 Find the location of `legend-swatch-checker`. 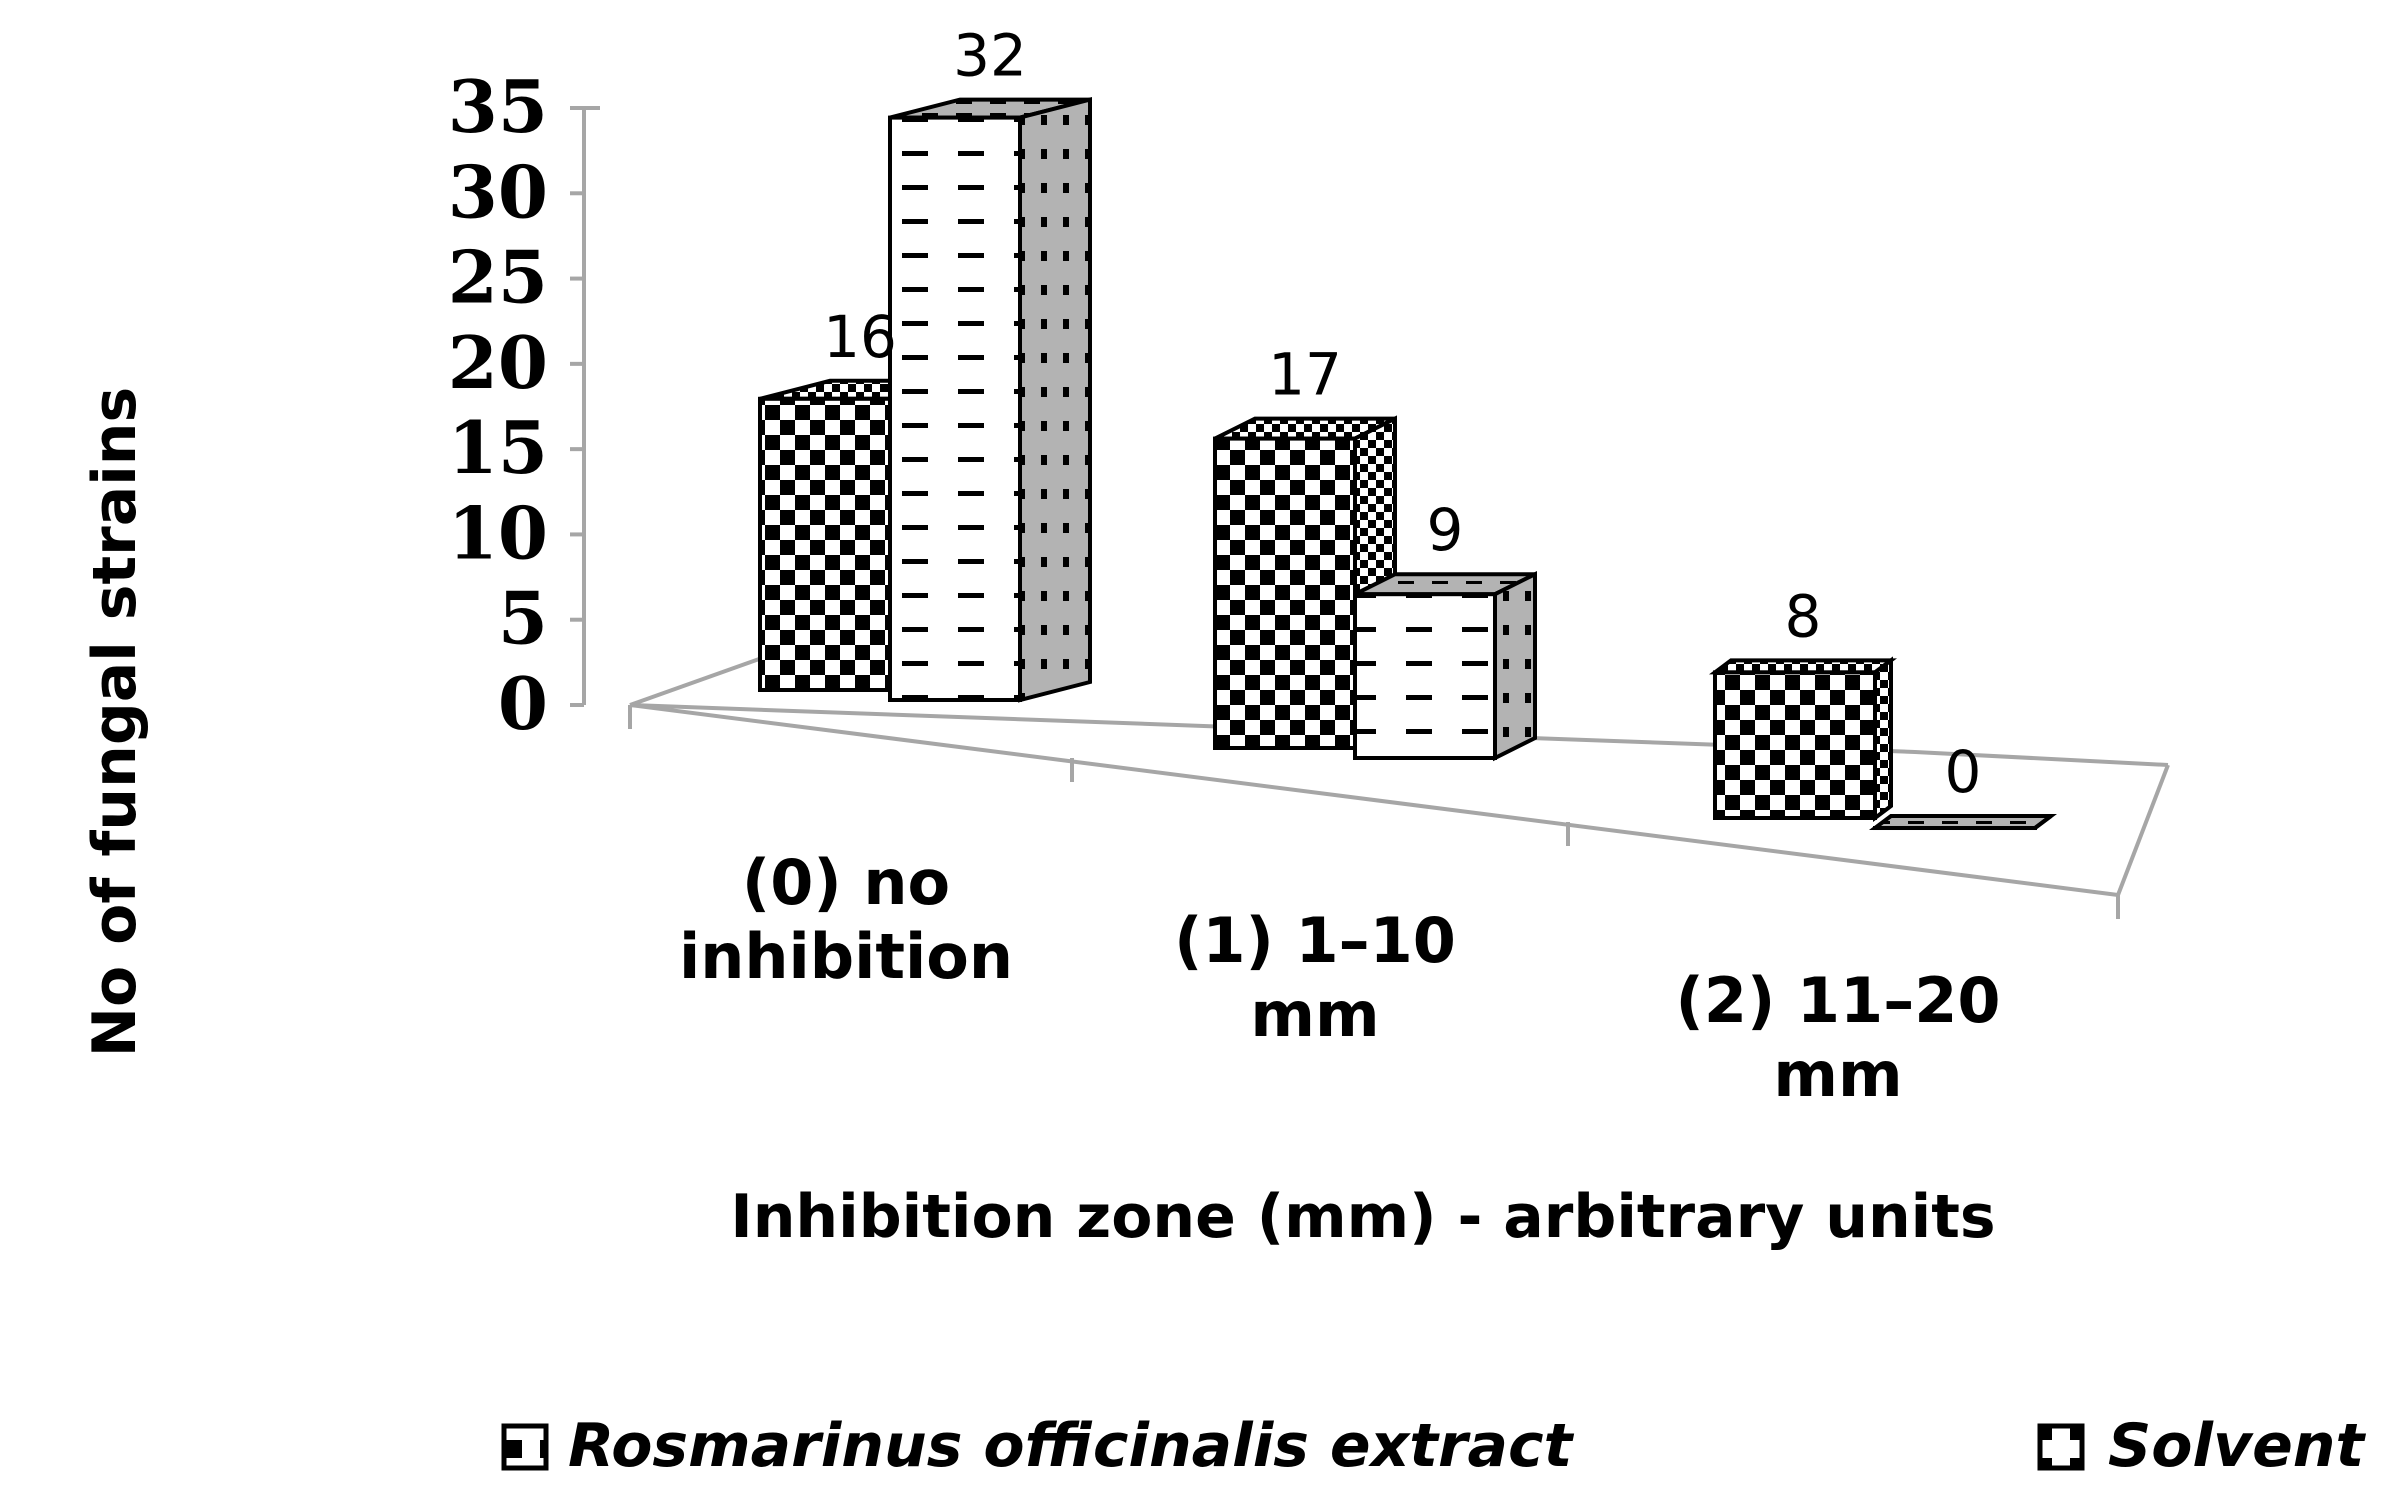

legend-swatch-checker is located at coordinates (525, 1447).